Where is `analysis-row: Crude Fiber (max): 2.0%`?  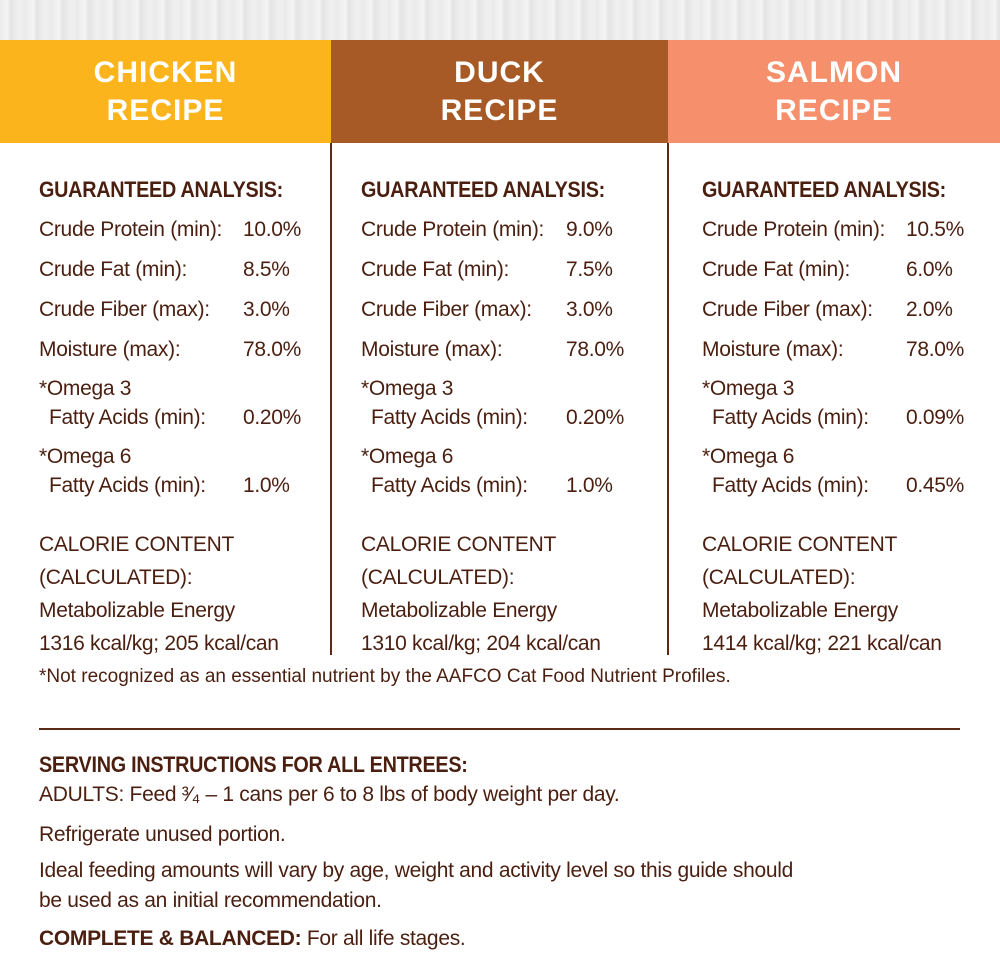 analysis-row: Crude Fiber (max): 2.0% is located at coordinates (837, 310).